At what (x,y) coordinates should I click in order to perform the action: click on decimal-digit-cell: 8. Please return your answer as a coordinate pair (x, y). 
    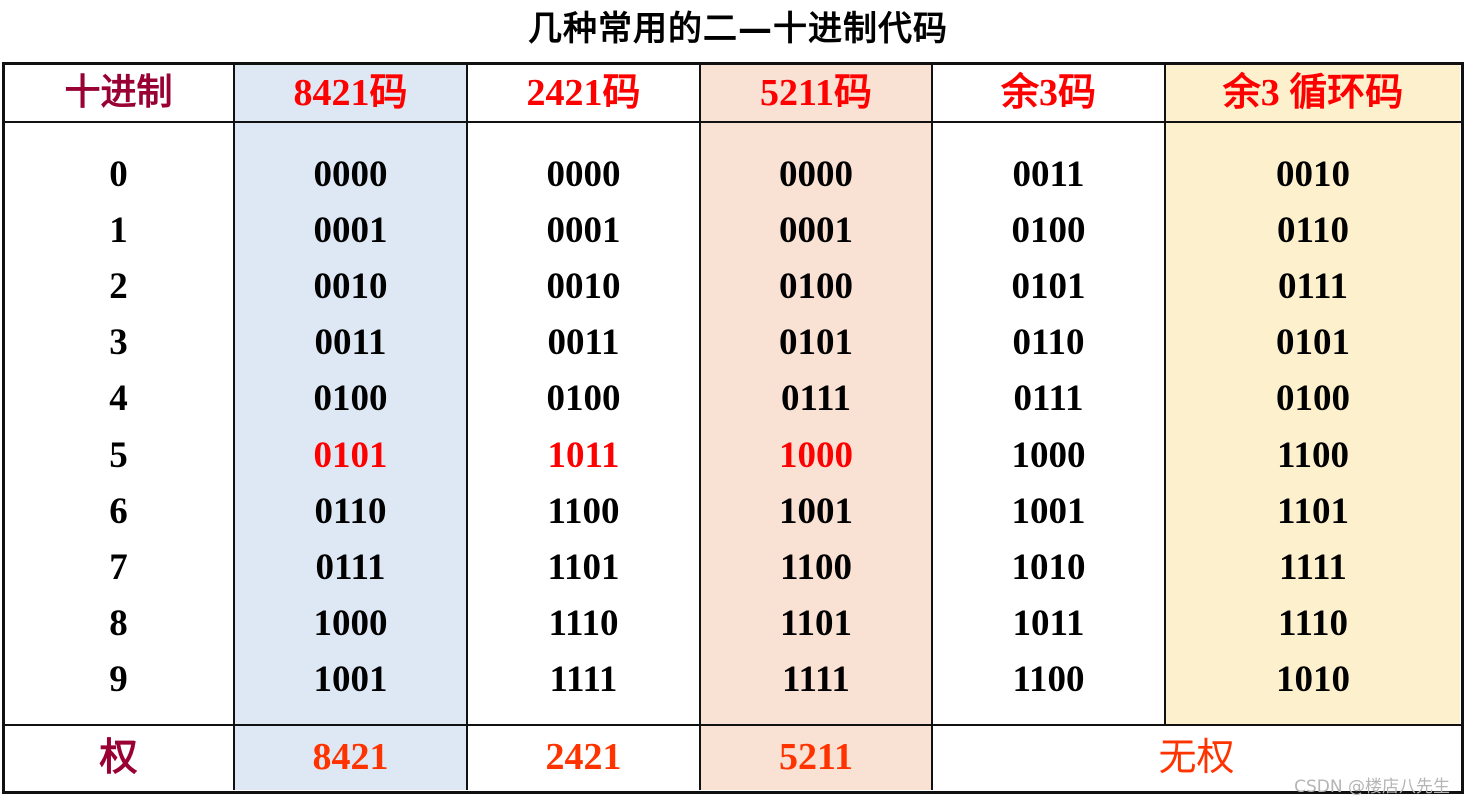
    Looking at the image, I should click on (118, 623).